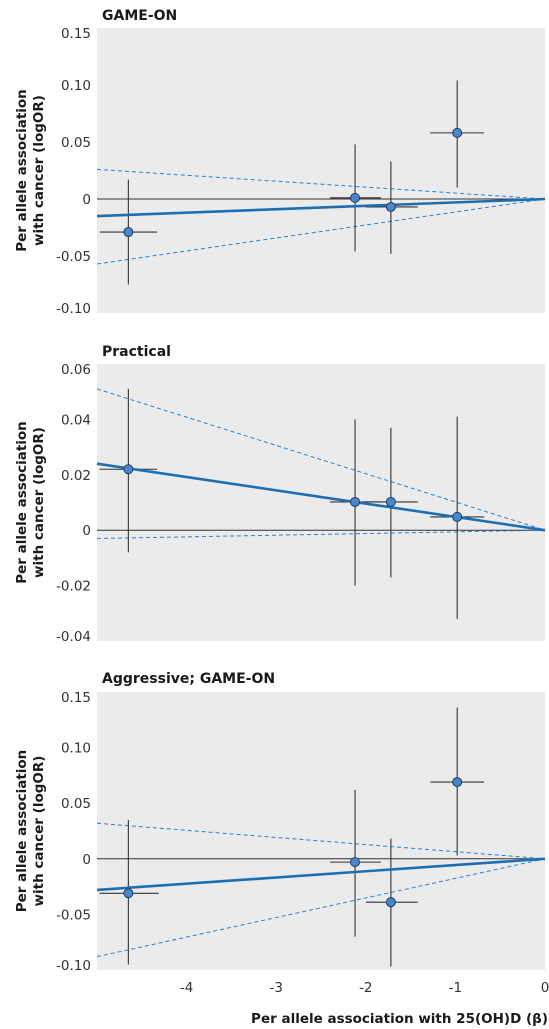 Image resolution: width=549 pixels, height=1029 pixels. What do you see at coordinates (275, 988) in the screenshot?
I see `x-tick-label: -3` at bounding box center [275, 988].